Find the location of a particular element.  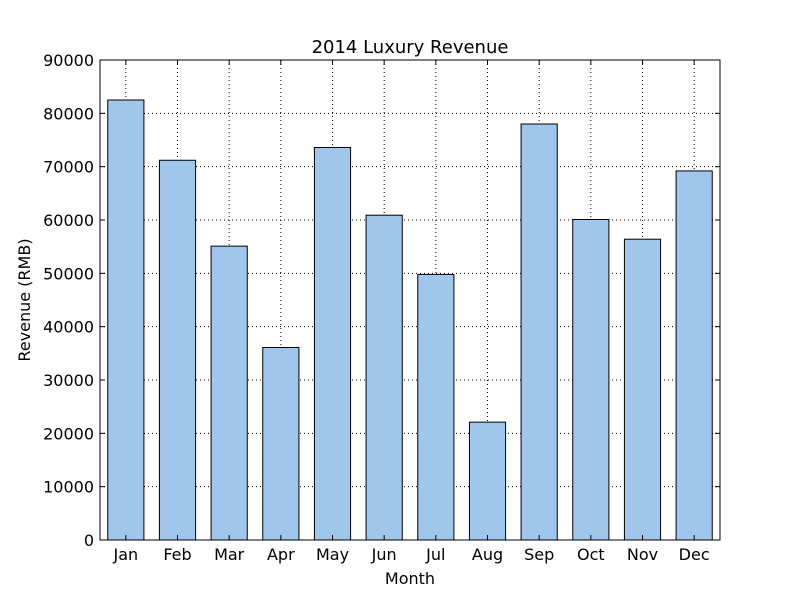

x-tick-label: Mar is located at coordinates (229, 554).